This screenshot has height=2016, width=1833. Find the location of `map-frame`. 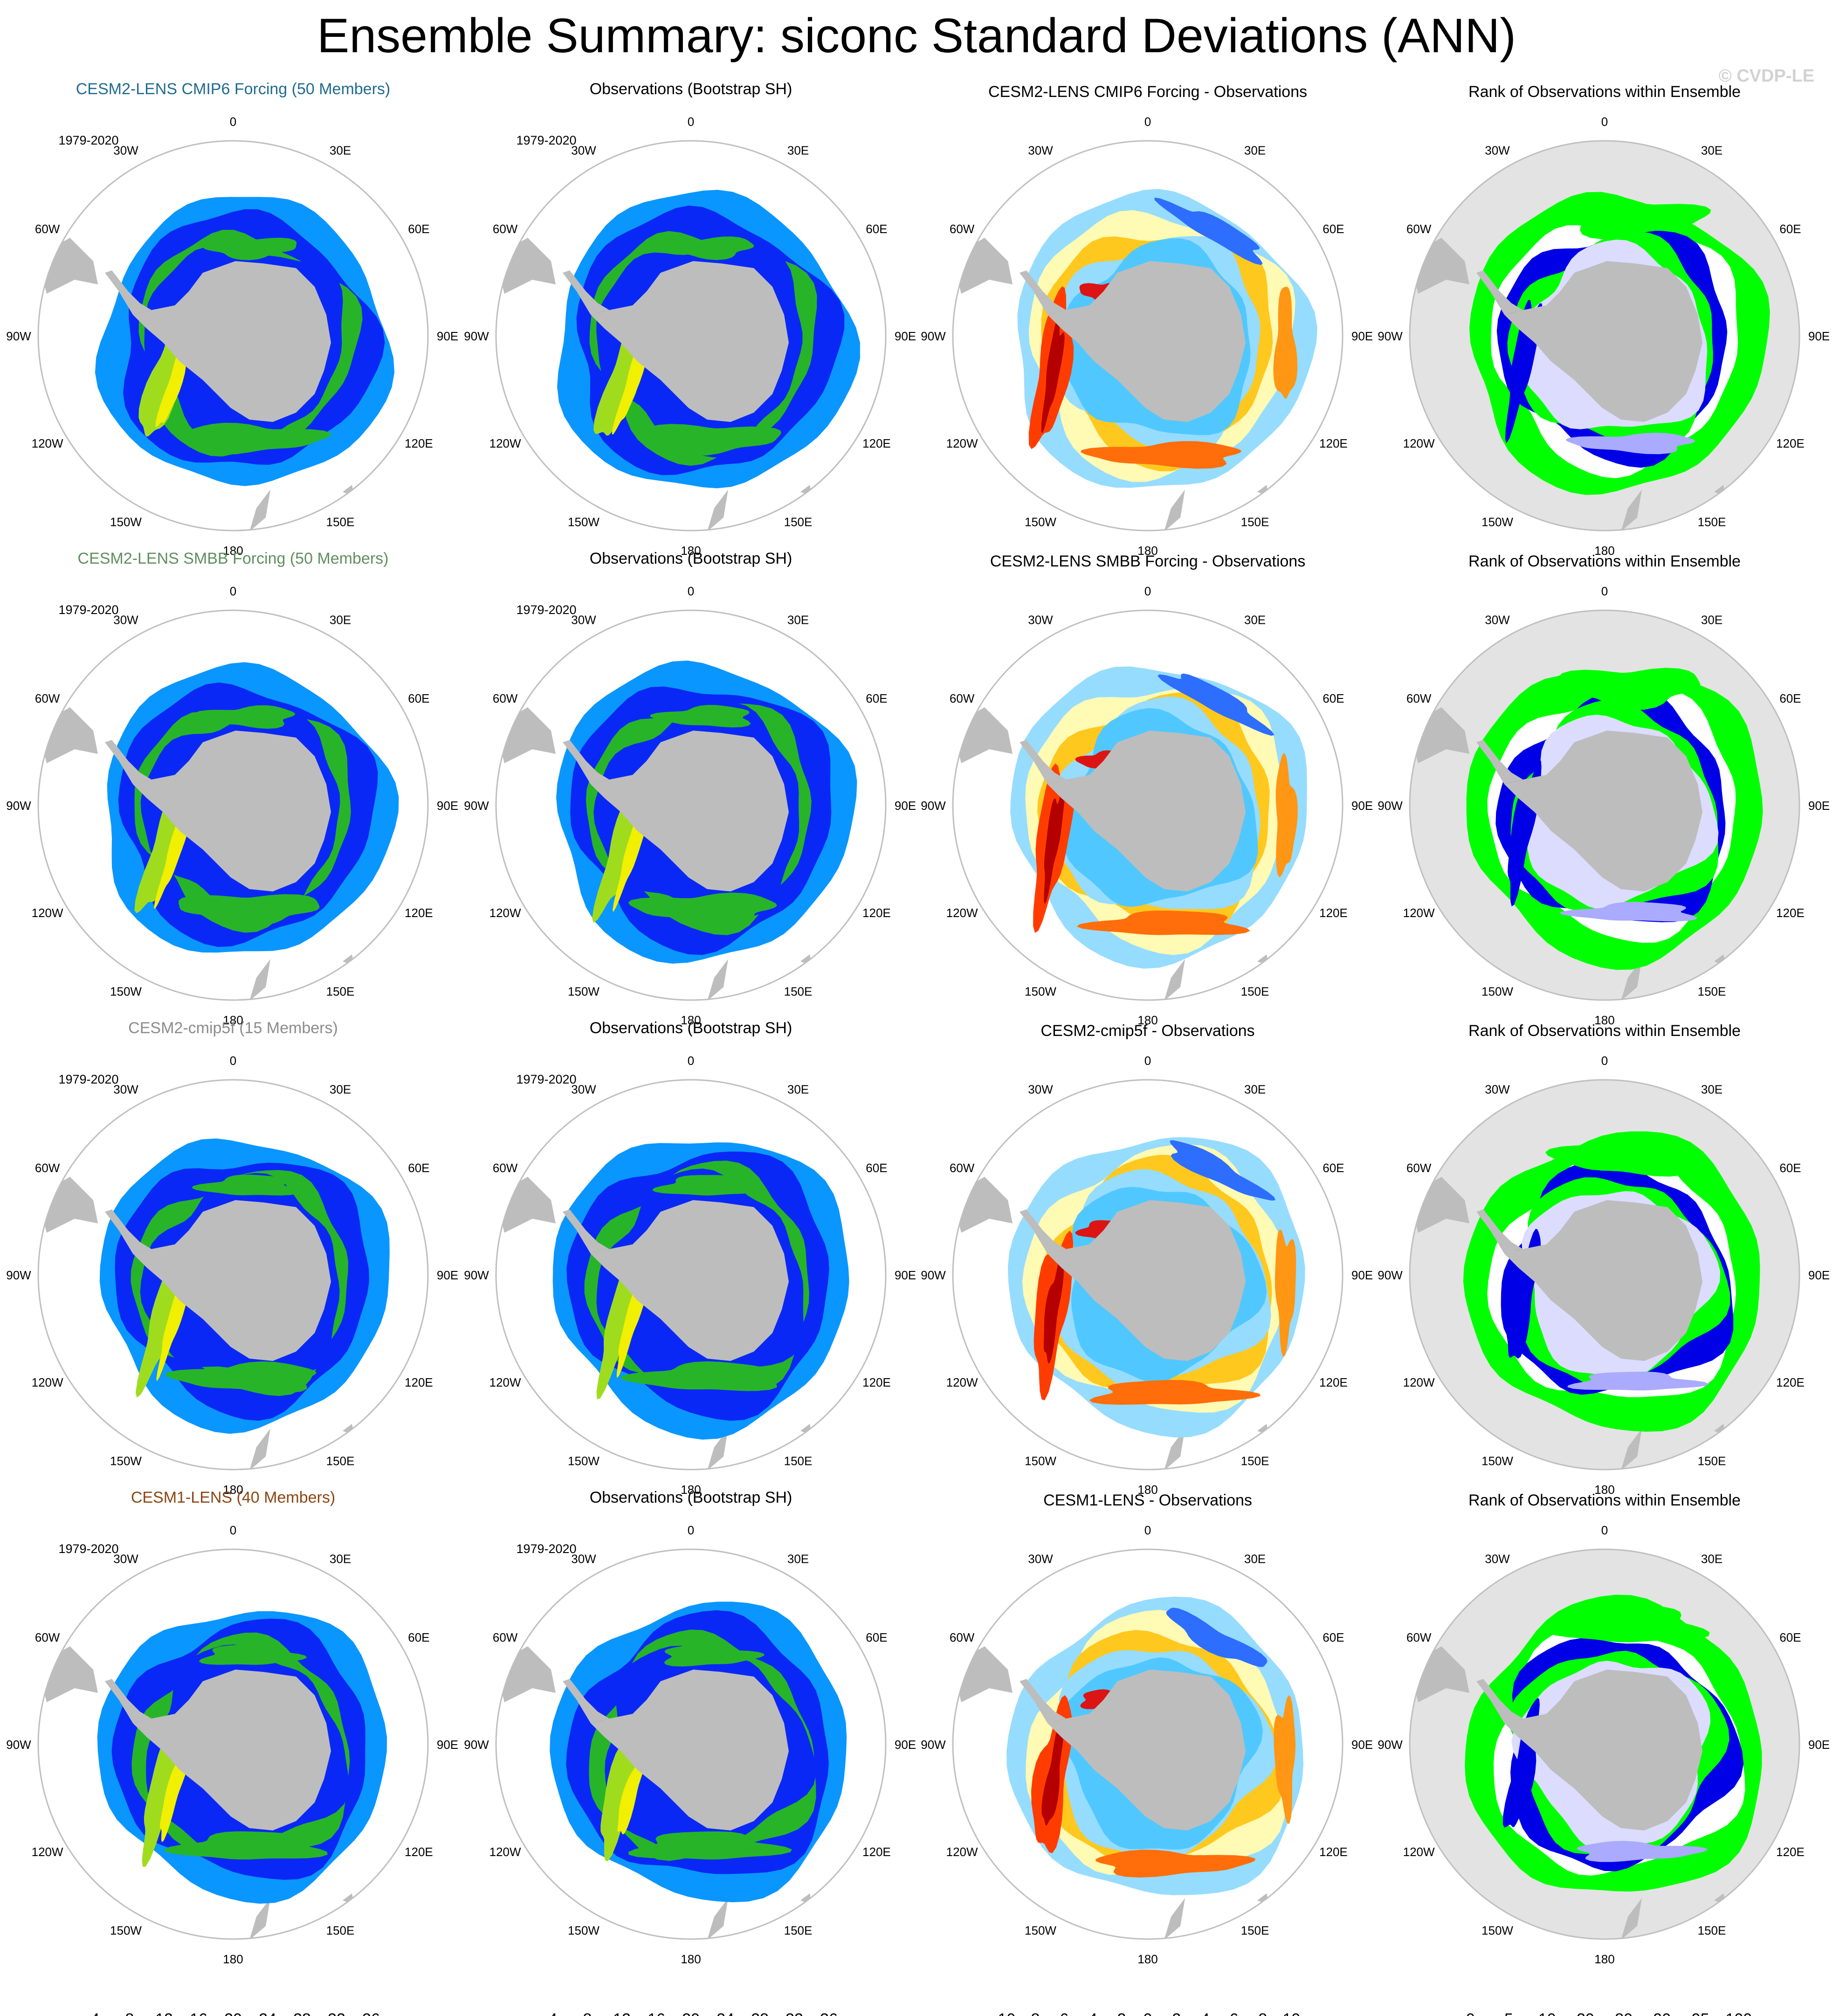

map-frame is located at coordinates (1604, 1744).